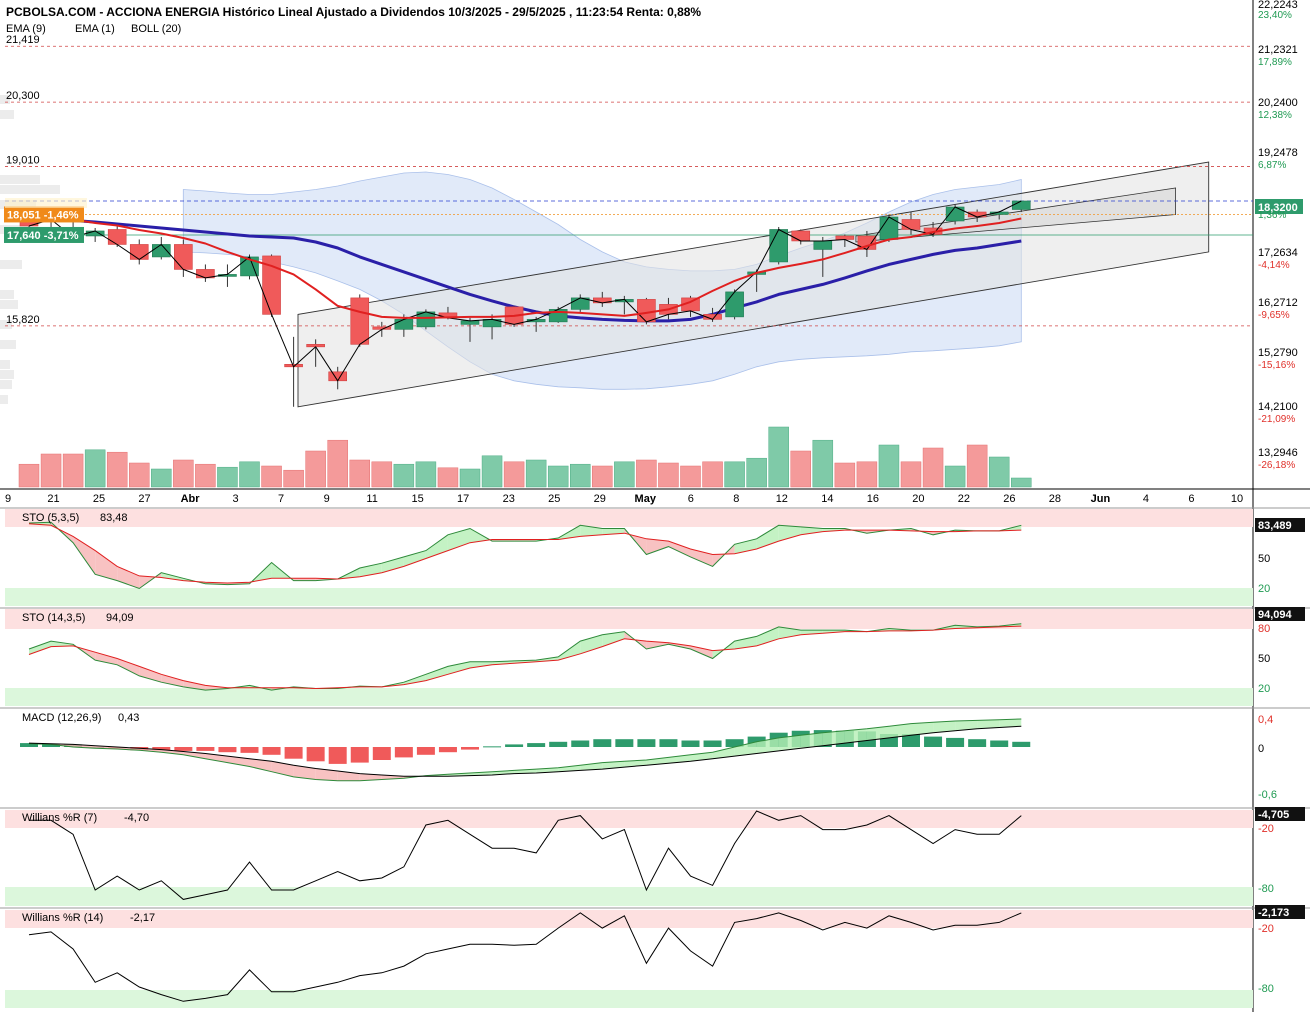 The image size is (1310, 1017). What do you see at coordinates (1055, 499) in the screenshot?
I see `x-tick-label: 28` at bounding box center [1055, 499].